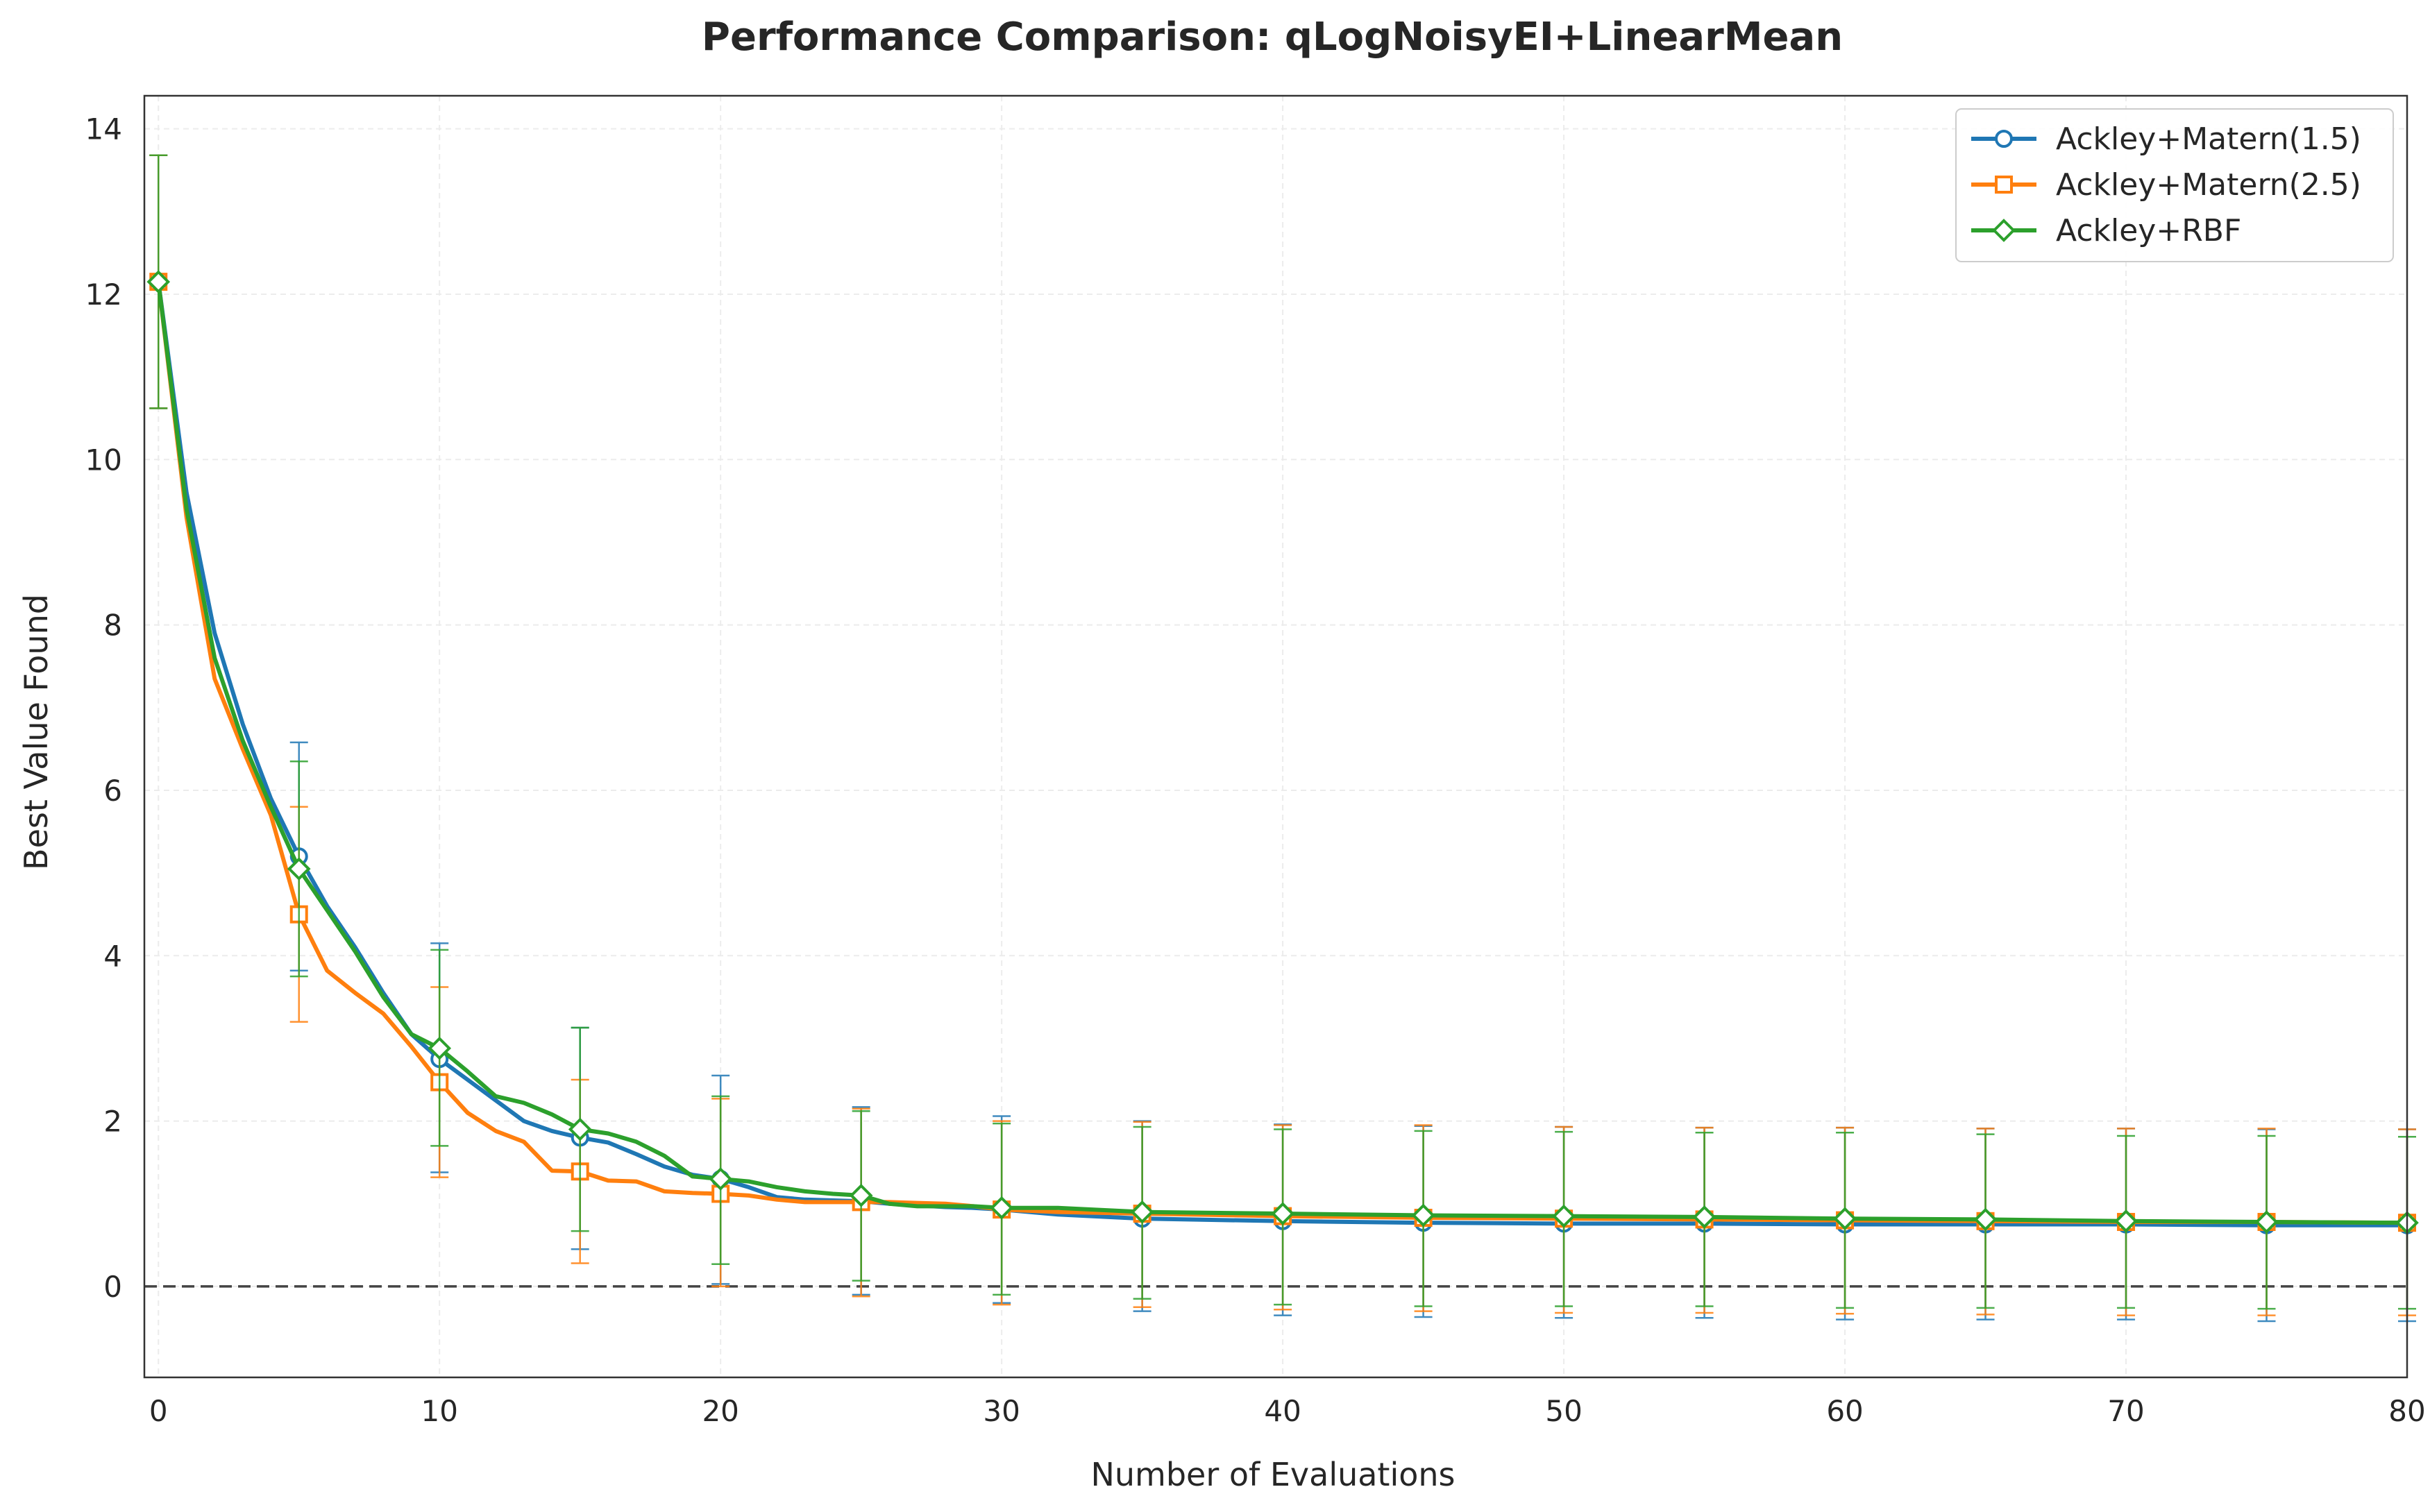 The image size is (2430, 1512). I want to click on legend-label: Ackley+RBF, so click(2148, 230).